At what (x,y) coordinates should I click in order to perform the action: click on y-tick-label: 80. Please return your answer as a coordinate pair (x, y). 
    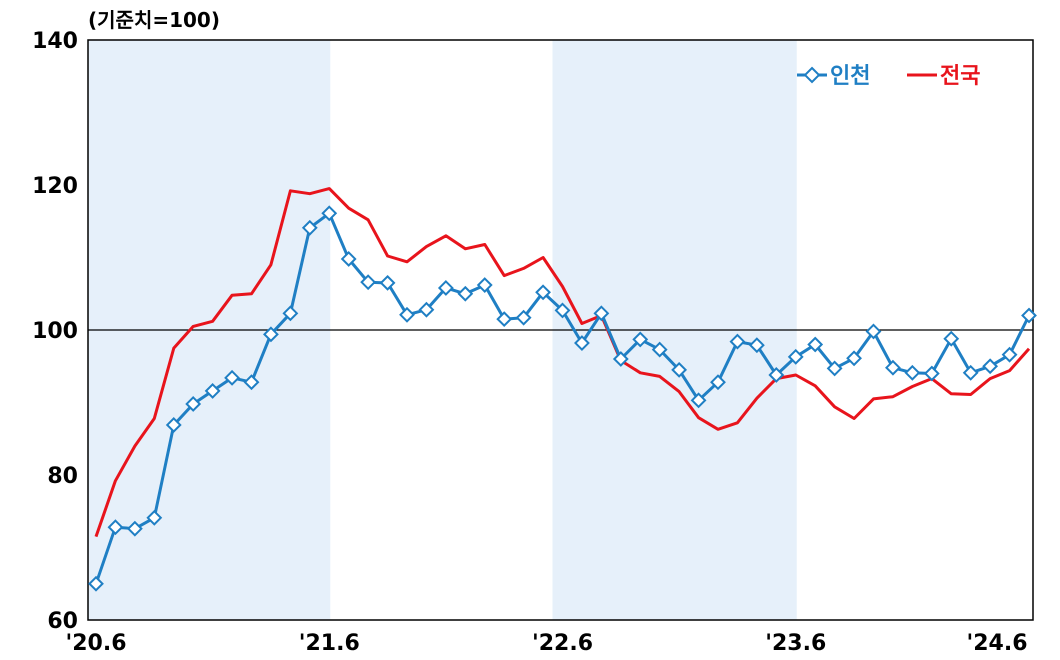
    Looking at the image, I should click on (62, 476).